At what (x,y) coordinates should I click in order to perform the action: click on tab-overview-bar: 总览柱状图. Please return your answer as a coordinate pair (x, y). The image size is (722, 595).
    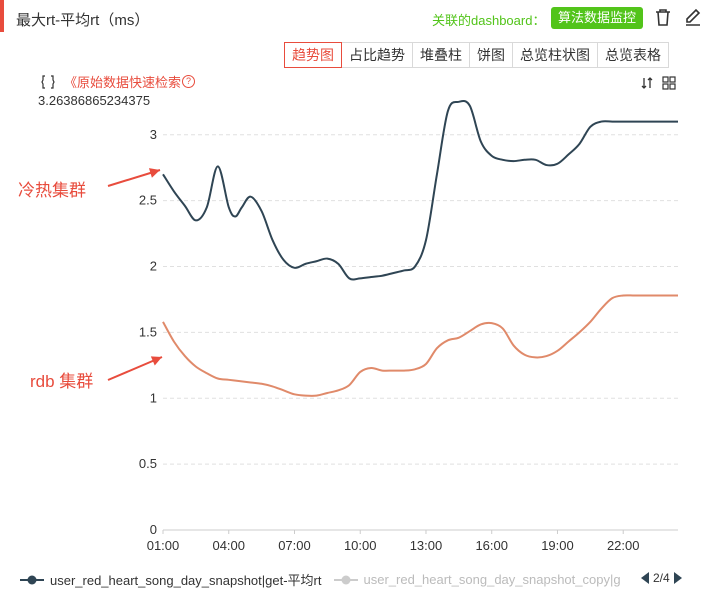
    Looking at the image, I should click on (555, 55).